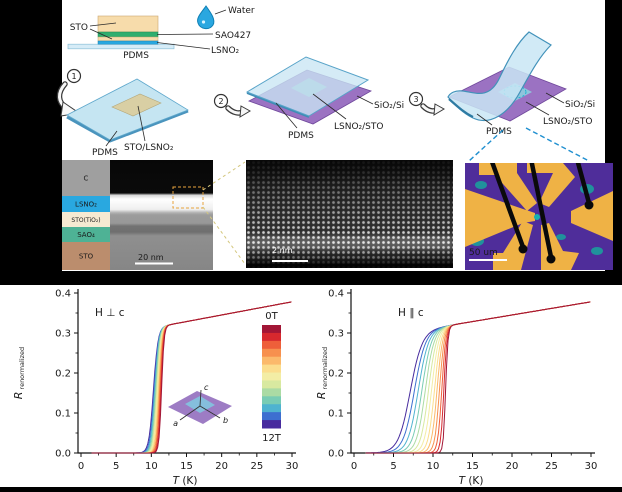 This screenshot has width=622, height=492. Describe the element at coordinates (416, 99) in the screenshot. I see `step-3-badge` at that location.